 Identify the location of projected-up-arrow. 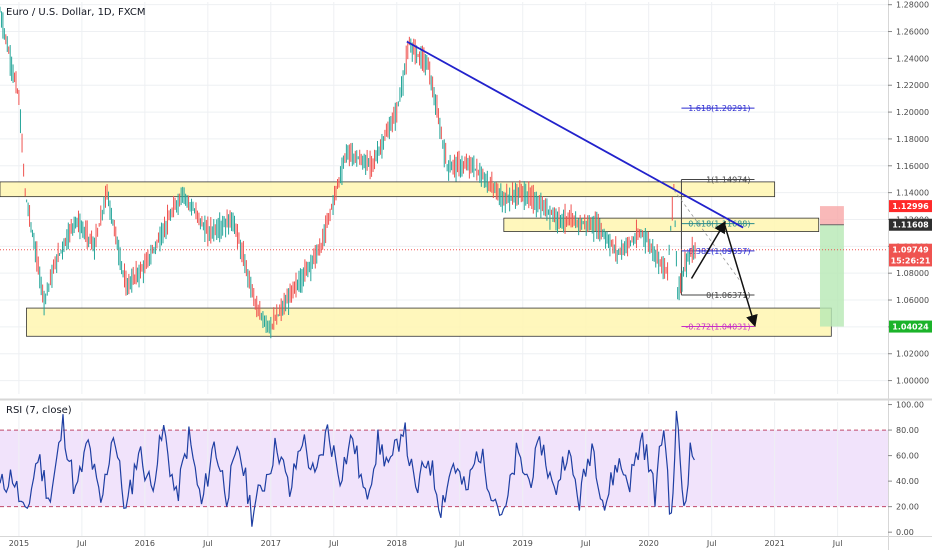
(708, 249).